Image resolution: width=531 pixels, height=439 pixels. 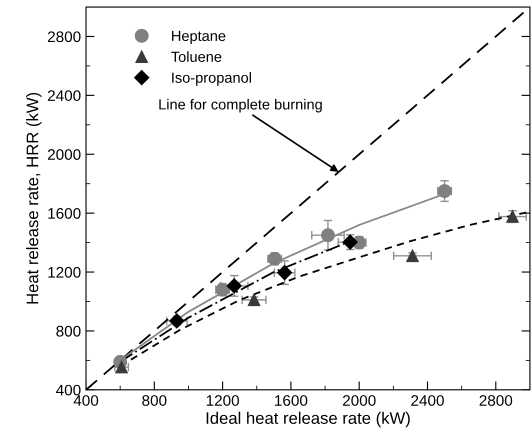 What do you see at coordinates (64, 272) in the screenshot?
I see `y-tick-label: 1200` at bounding box center [64, 272].